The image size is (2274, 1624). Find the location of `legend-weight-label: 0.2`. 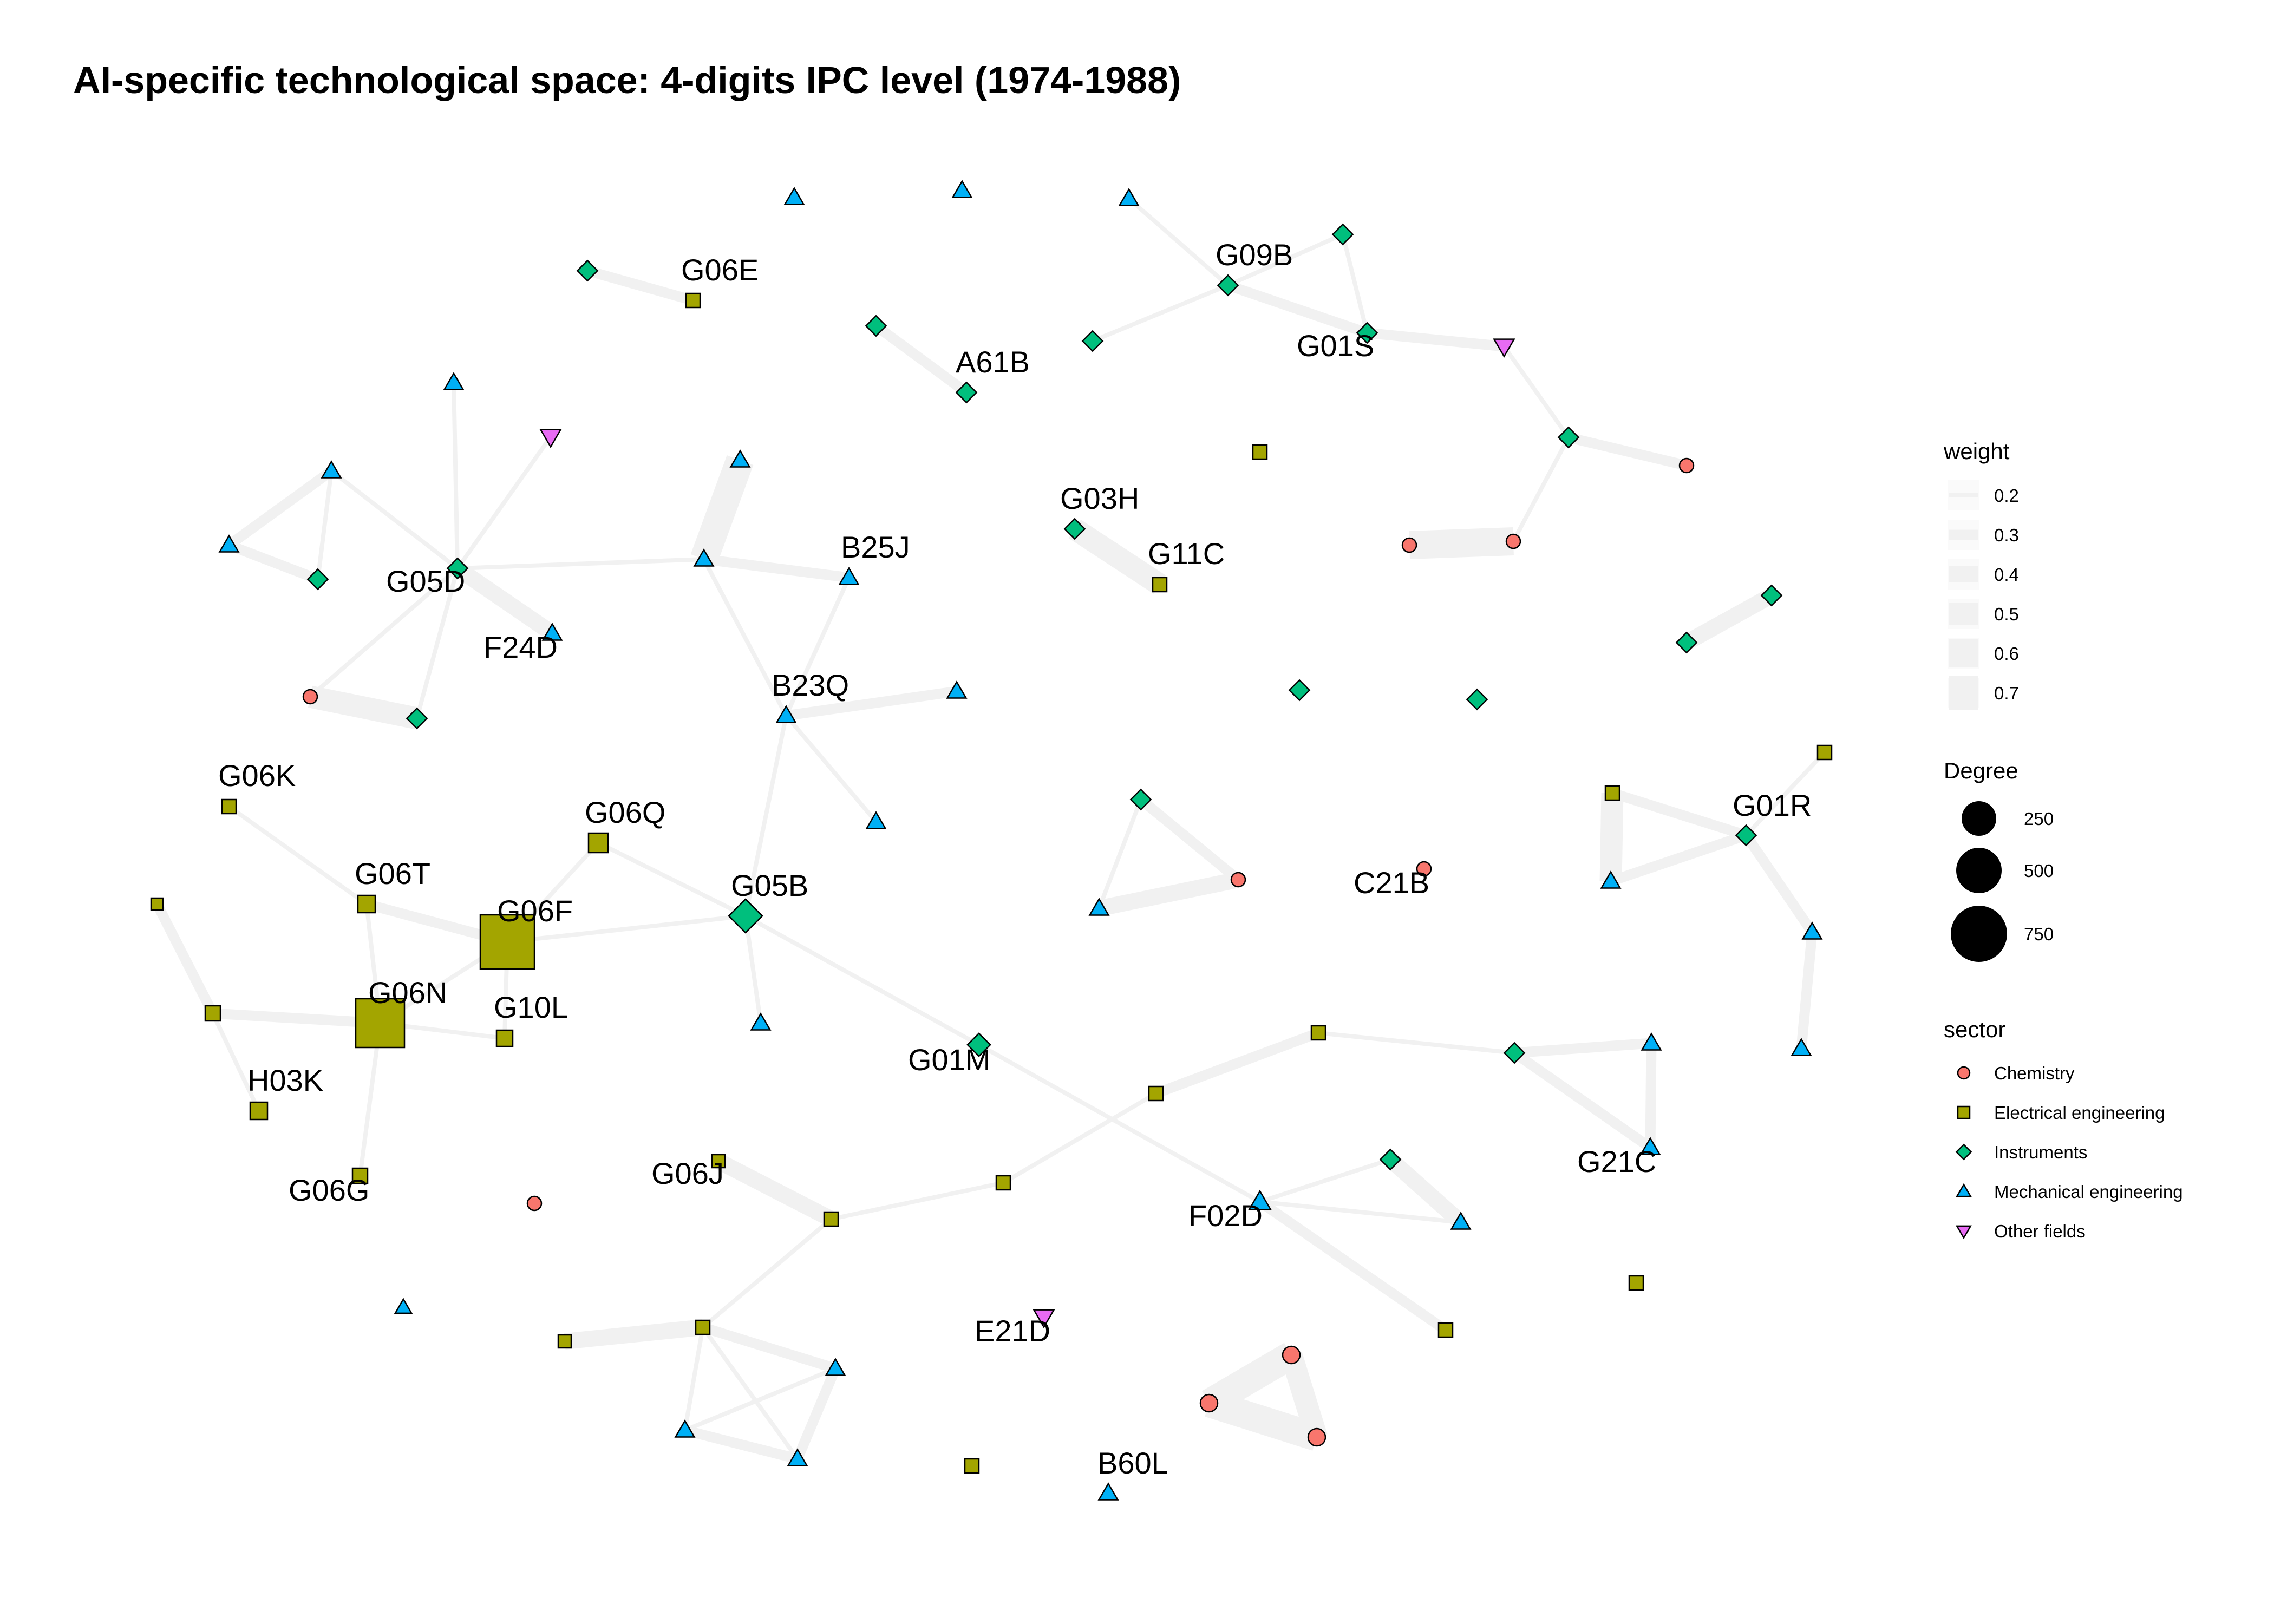

legend-weight-label: 0.2 is located at coordinates (2007, 496).